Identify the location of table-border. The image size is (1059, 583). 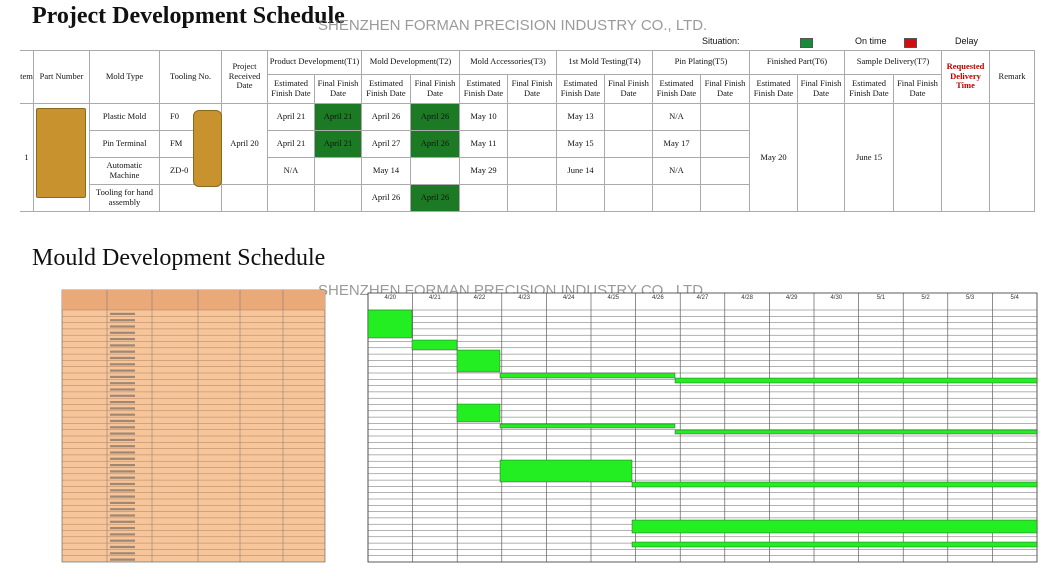
(527, 50).